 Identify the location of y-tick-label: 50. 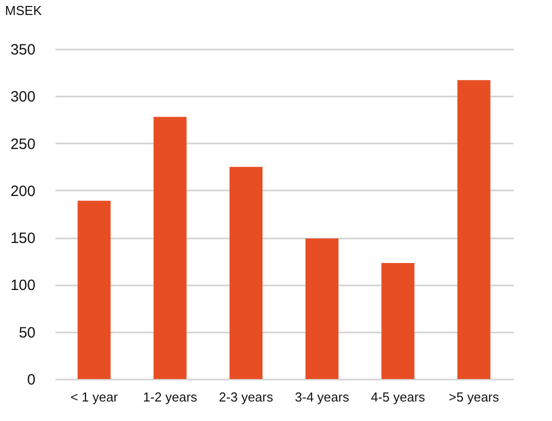
(27, 333).